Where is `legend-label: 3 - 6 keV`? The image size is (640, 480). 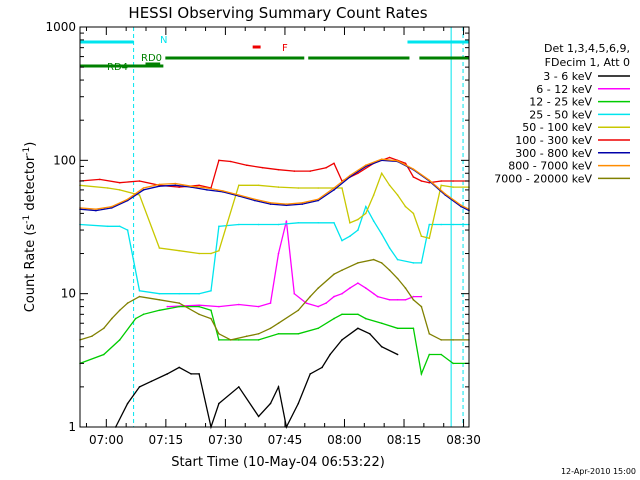 legend-label: 3 - 6 keV is located at coordinates (567, 76).